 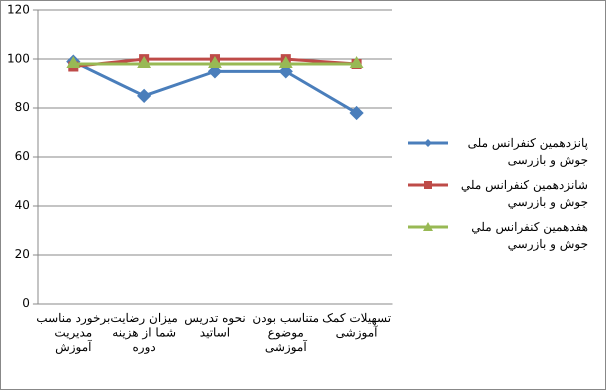 I want to click on y-tick-label: 20, so click(x=22, y=253).